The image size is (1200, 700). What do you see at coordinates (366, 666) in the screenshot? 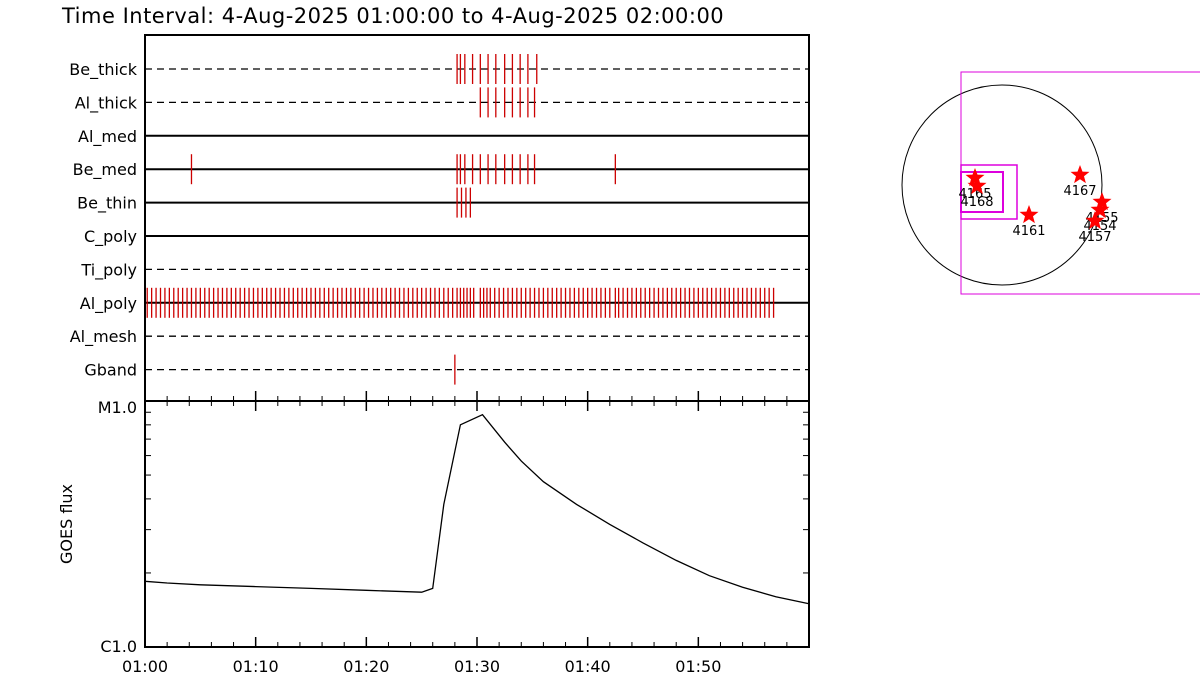
I see `x-tick-label: 01:20` at bounding box center [366, 666].